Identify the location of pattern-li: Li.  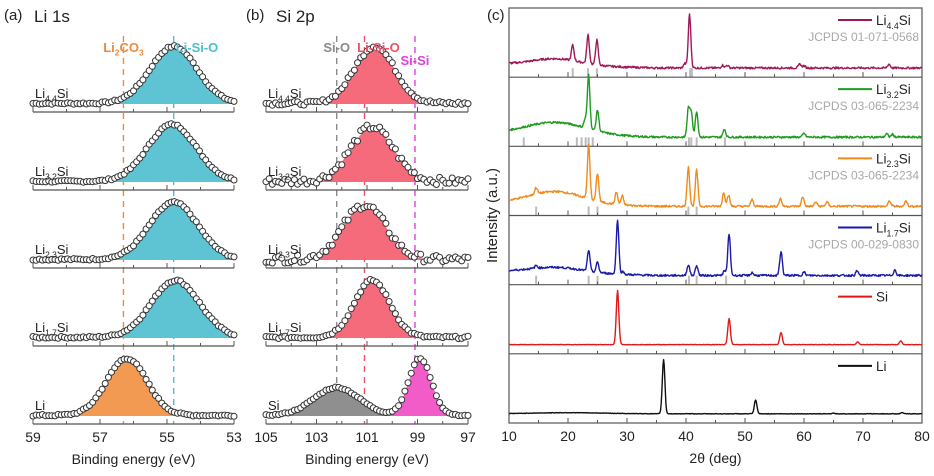
(715, 388).